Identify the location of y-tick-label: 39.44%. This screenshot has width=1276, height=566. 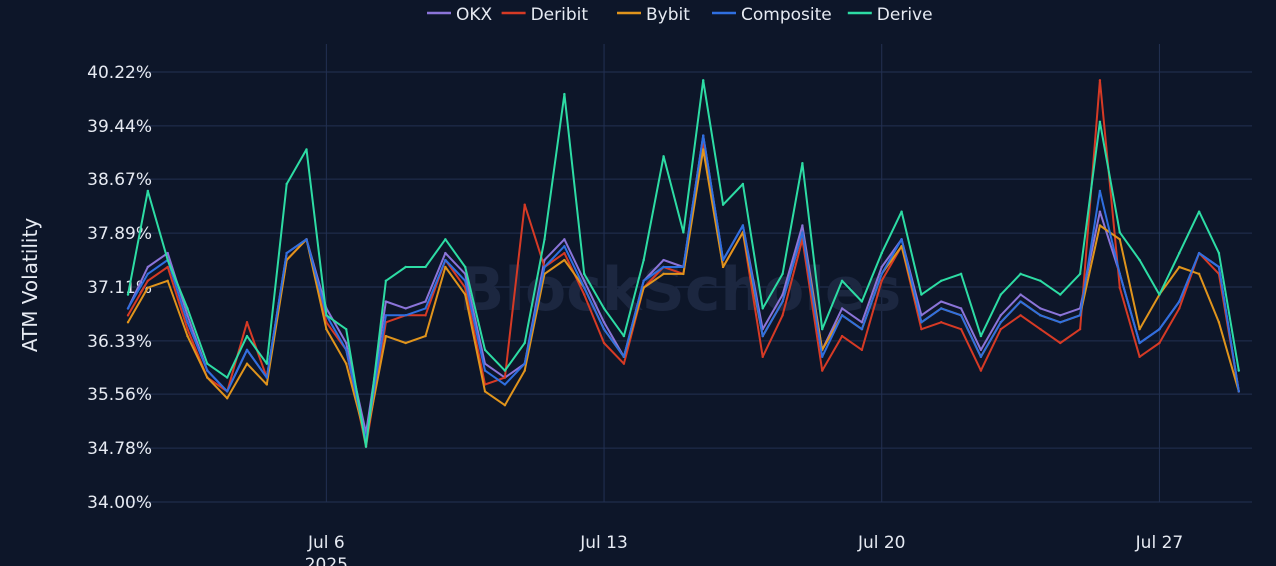
(119, 127).